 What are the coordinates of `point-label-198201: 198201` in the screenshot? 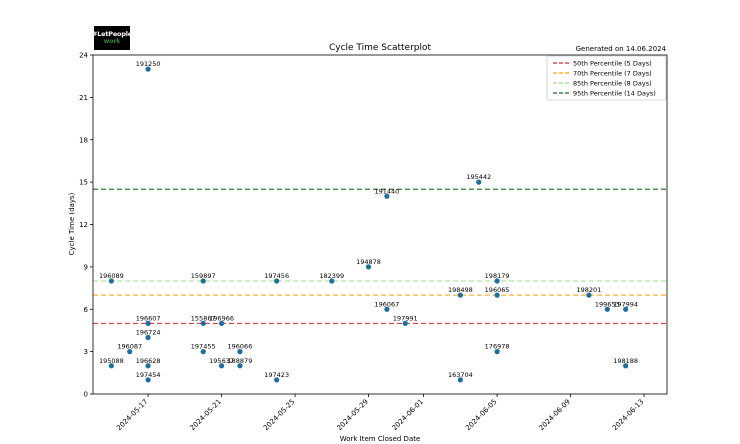 It's located at (589, 290).